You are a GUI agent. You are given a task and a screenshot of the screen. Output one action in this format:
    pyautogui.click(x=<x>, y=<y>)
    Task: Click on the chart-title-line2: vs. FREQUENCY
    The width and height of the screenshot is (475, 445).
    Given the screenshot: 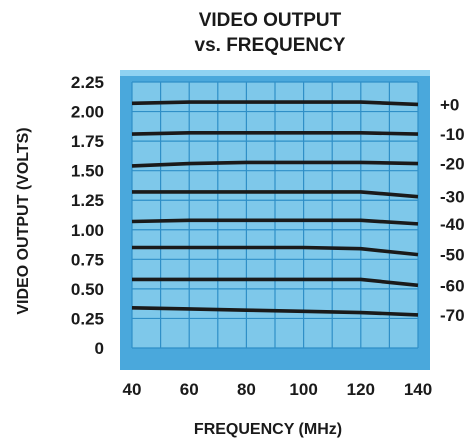 What is the action you would take?
    pyautogui.click(x=270, y=45)
    